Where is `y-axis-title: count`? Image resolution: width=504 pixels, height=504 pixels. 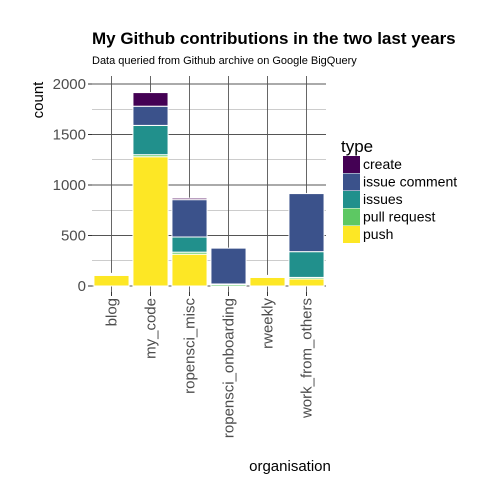
y-axis-title: count is located at coordinates (38, 100).